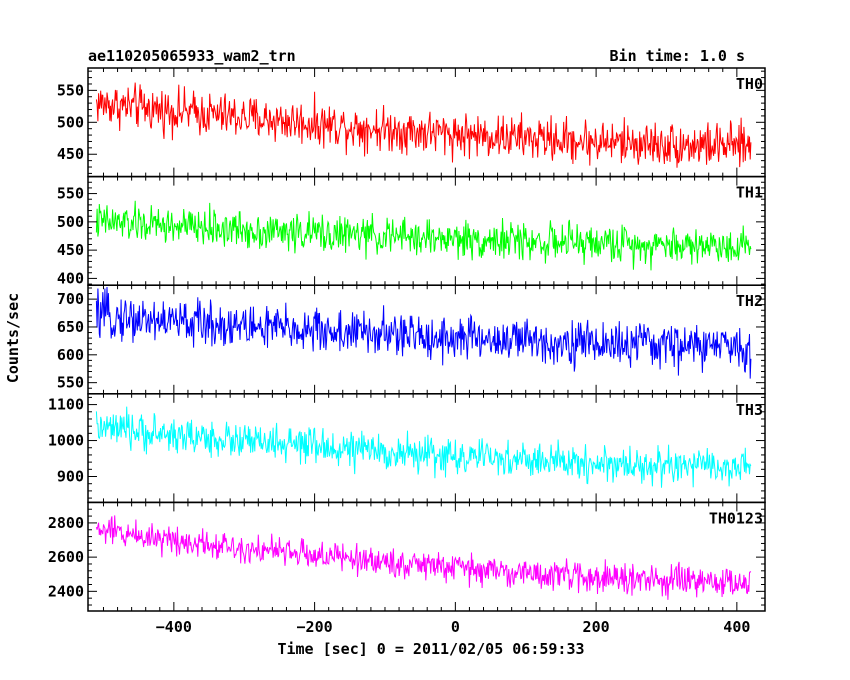 The image size is (850, 680). Describe the element at coordinates (736, 518) in the screenshot. I see `panel-label-th0123: TH0123` at that location.